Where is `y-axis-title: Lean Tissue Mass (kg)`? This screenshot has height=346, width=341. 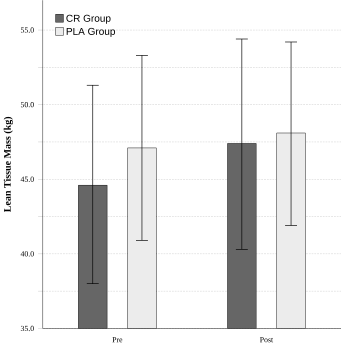 y-axis-title: Lean Tissue Mass (kg) is located at coordinates (8, 164).